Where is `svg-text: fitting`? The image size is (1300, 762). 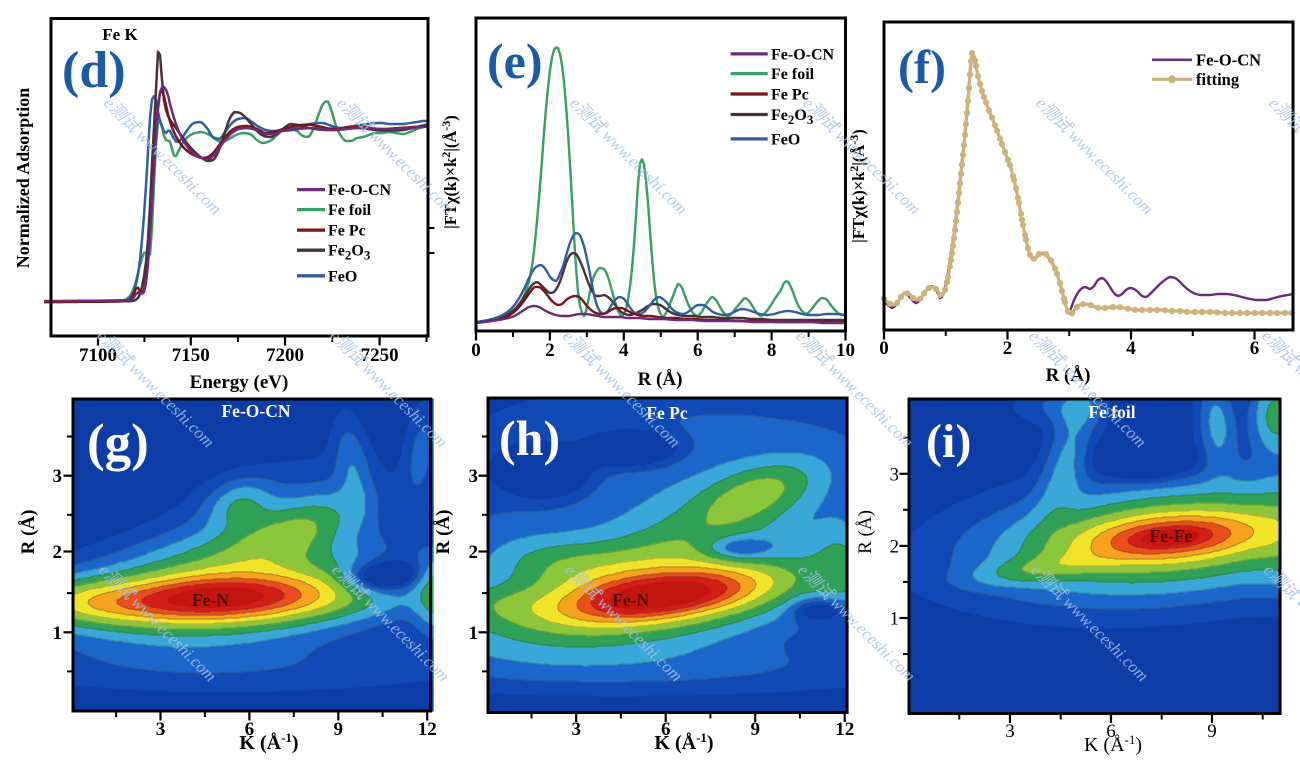
svg-text: fitting is located at coordinates (1218, 79).